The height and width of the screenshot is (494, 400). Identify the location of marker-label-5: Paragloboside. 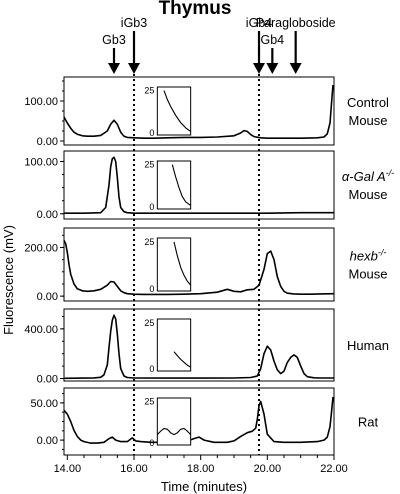
(296, 23).